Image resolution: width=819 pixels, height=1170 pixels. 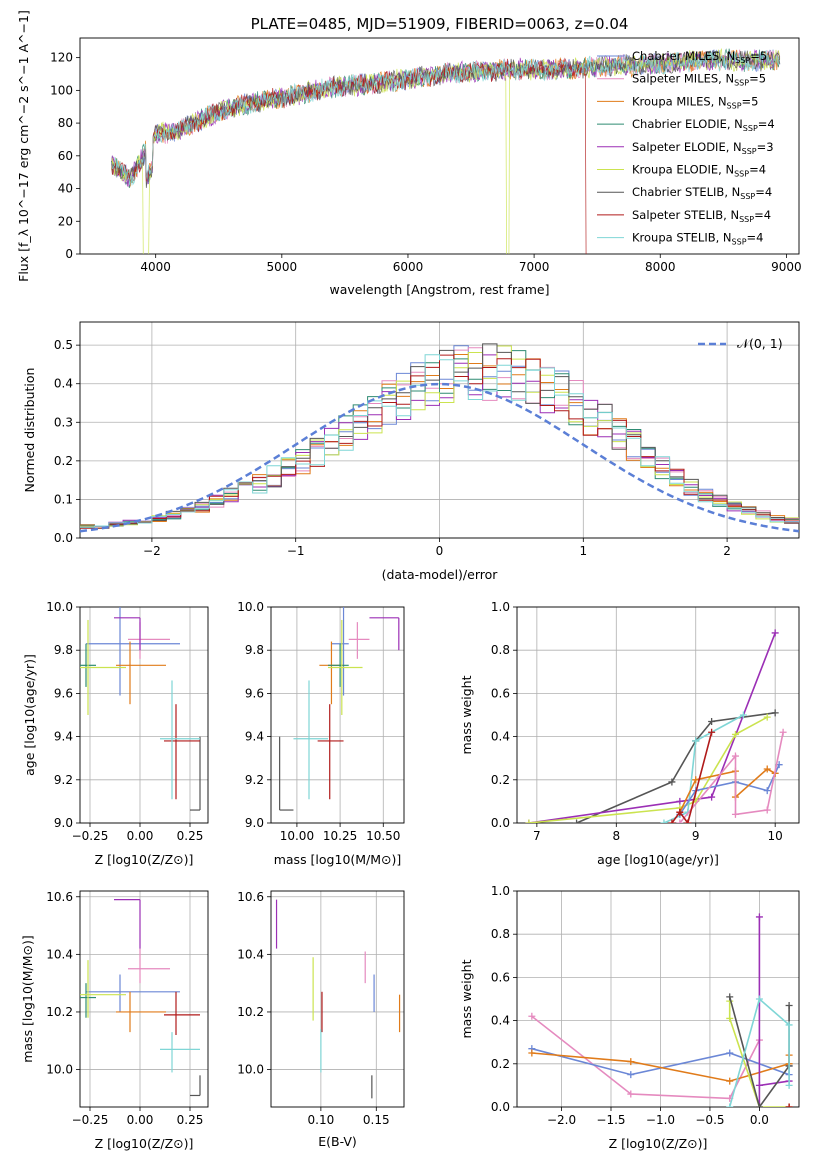 I want to click on mass-vs-ebv-frame, so click(x=337, y=999).